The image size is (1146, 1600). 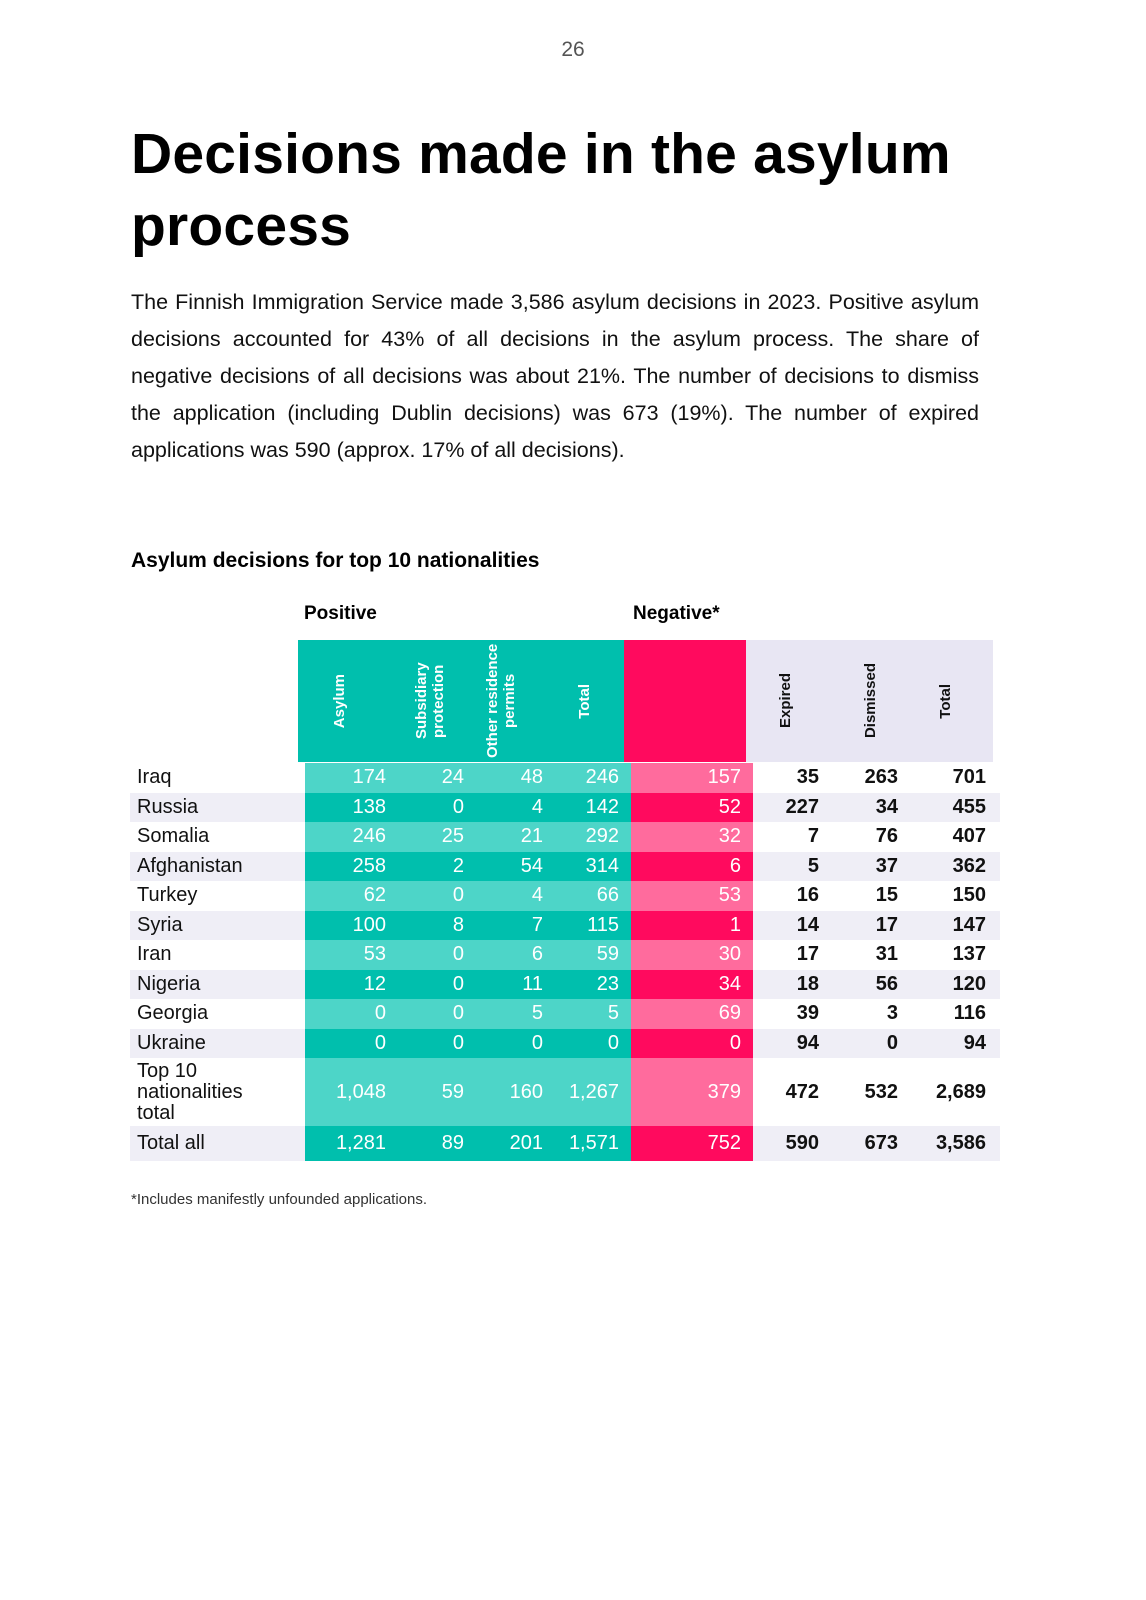 I want to click on cell-name: Top 10 nationalities total, so click(x=217, y=1092).